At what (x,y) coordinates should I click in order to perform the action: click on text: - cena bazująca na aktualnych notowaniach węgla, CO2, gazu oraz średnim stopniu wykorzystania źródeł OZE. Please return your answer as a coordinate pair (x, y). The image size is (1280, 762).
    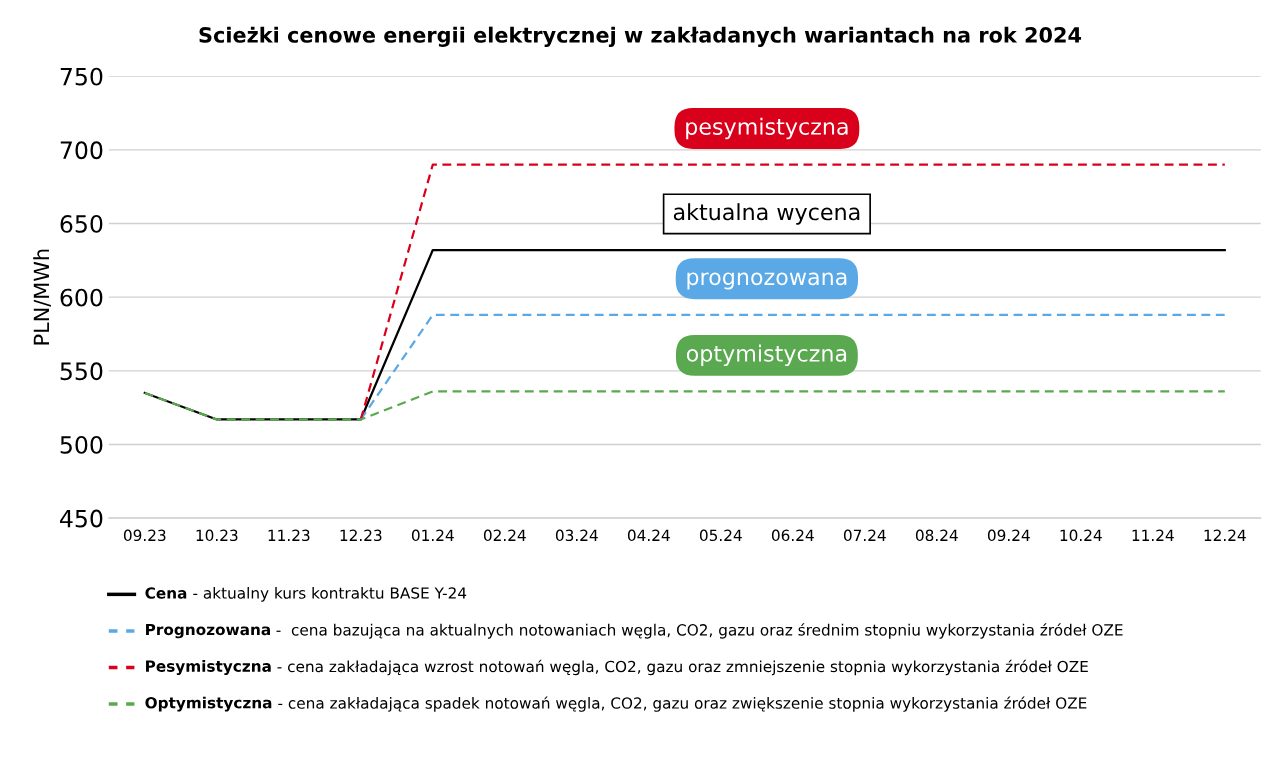
    Looking at the image, I should click on (699, 631).